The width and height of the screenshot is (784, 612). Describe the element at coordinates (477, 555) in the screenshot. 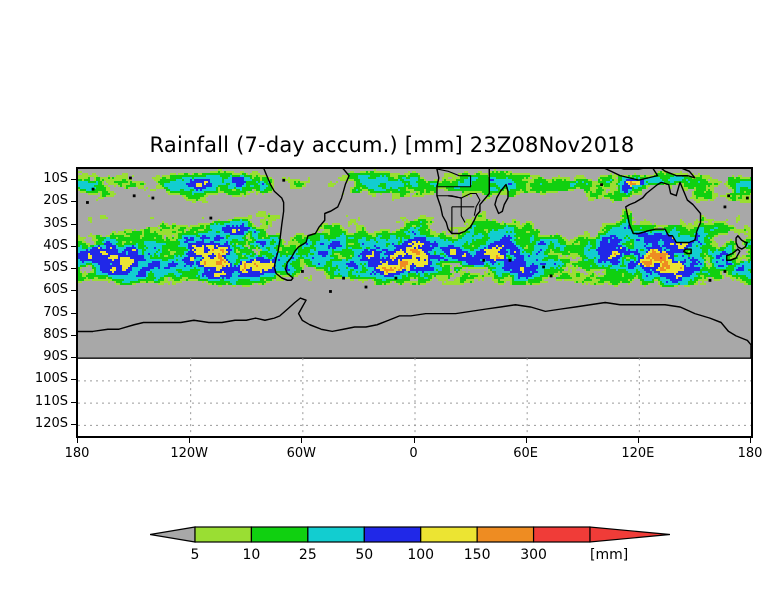

I see `colorbar-tick-label: 150` at that location.